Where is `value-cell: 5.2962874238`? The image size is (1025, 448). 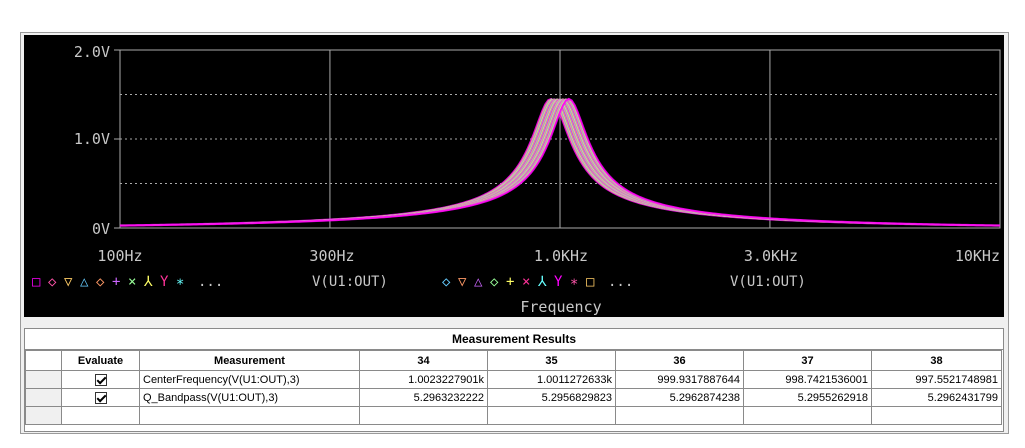
value-cell: 5.2962874238 is located at coordinates (679, 397).